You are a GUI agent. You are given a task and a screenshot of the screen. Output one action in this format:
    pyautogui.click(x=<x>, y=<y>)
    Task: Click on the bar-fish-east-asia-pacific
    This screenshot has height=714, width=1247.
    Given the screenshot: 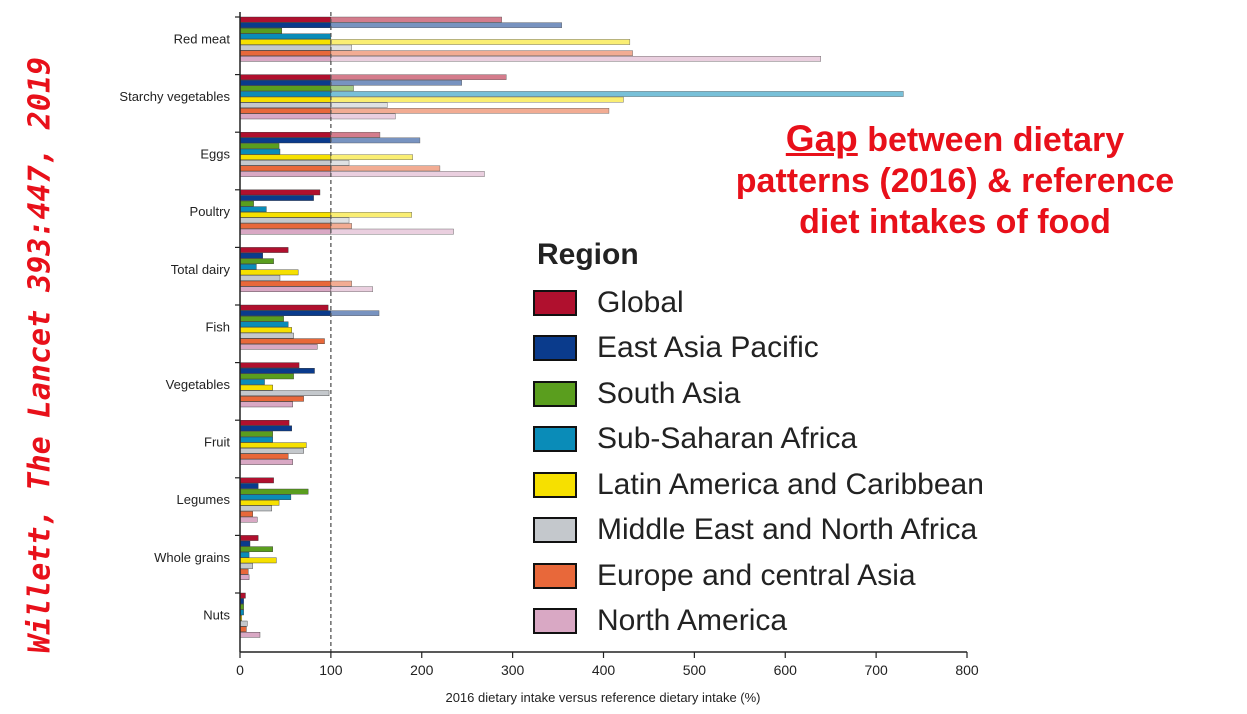 What is the action you would take?
    pyautogui.click(x=309, y=313)
    